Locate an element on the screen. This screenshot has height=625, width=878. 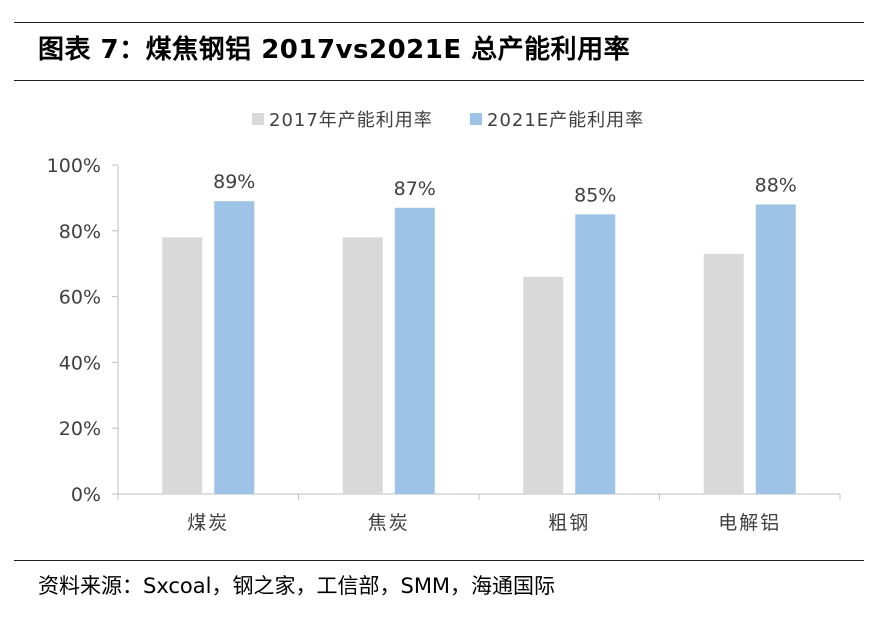
y-tick-label: 60% is located at coordinates (80, 298).